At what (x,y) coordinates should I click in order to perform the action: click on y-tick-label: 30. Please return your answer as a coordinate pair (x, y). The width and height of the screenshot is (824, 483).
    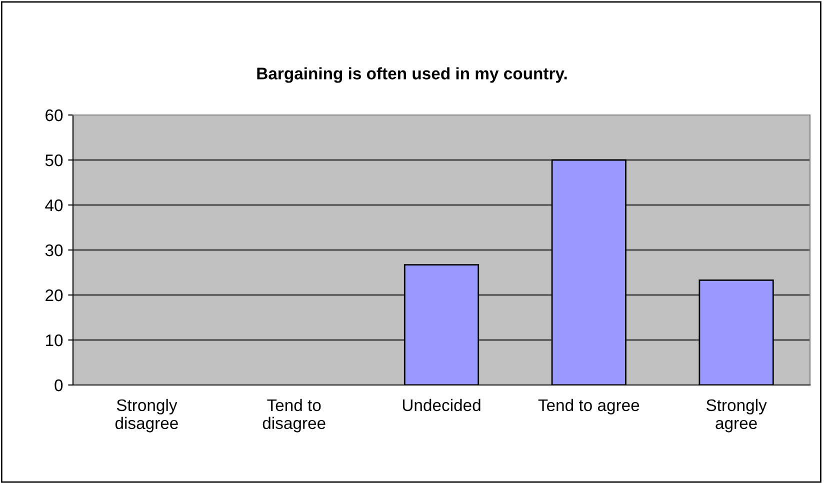
    Looking at the image, I should click on (54, 250).